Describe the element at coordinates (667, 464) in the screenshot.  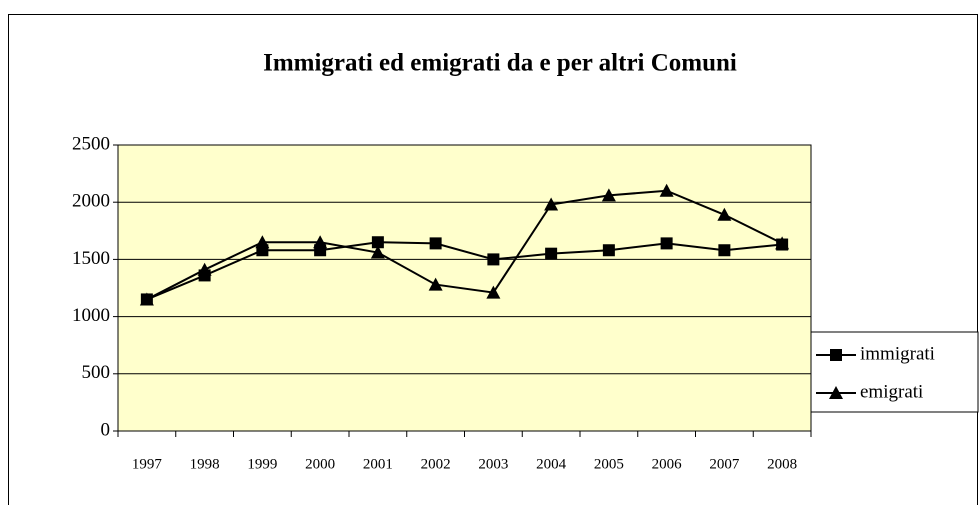
I see `x-tick-label: 2006` at that location.